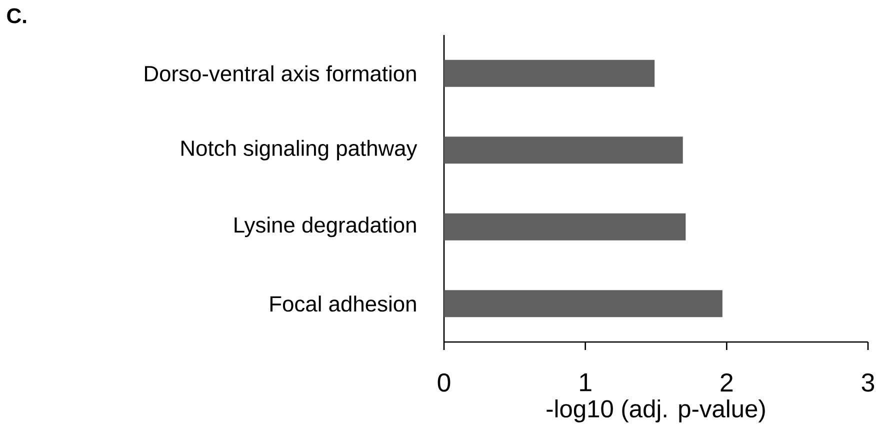 This screenshot has width=878, height=430. What do you see at coordinates (325, 227) in the screenshot?
I see `y-tick-label: Lysine degradation` at bounding box center [325, 227].